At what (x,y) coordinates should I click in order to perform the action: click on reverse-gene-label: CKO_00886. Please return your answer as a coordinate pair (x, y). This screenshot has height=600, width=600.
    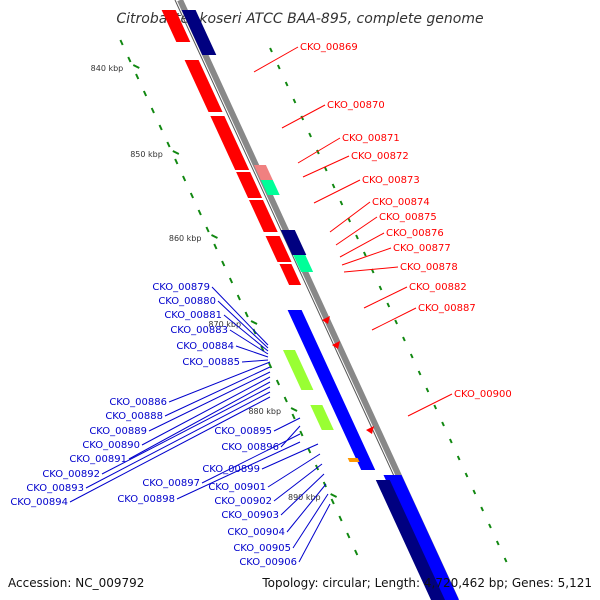
    Looking at the image, I should click on (138, 402).